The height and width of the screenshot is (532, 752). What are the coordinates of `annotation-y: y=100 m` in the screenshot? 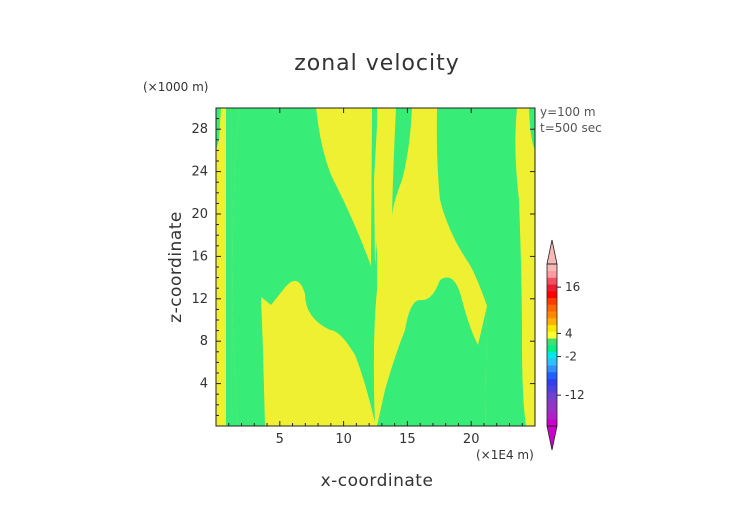 It's located at (568, 112).